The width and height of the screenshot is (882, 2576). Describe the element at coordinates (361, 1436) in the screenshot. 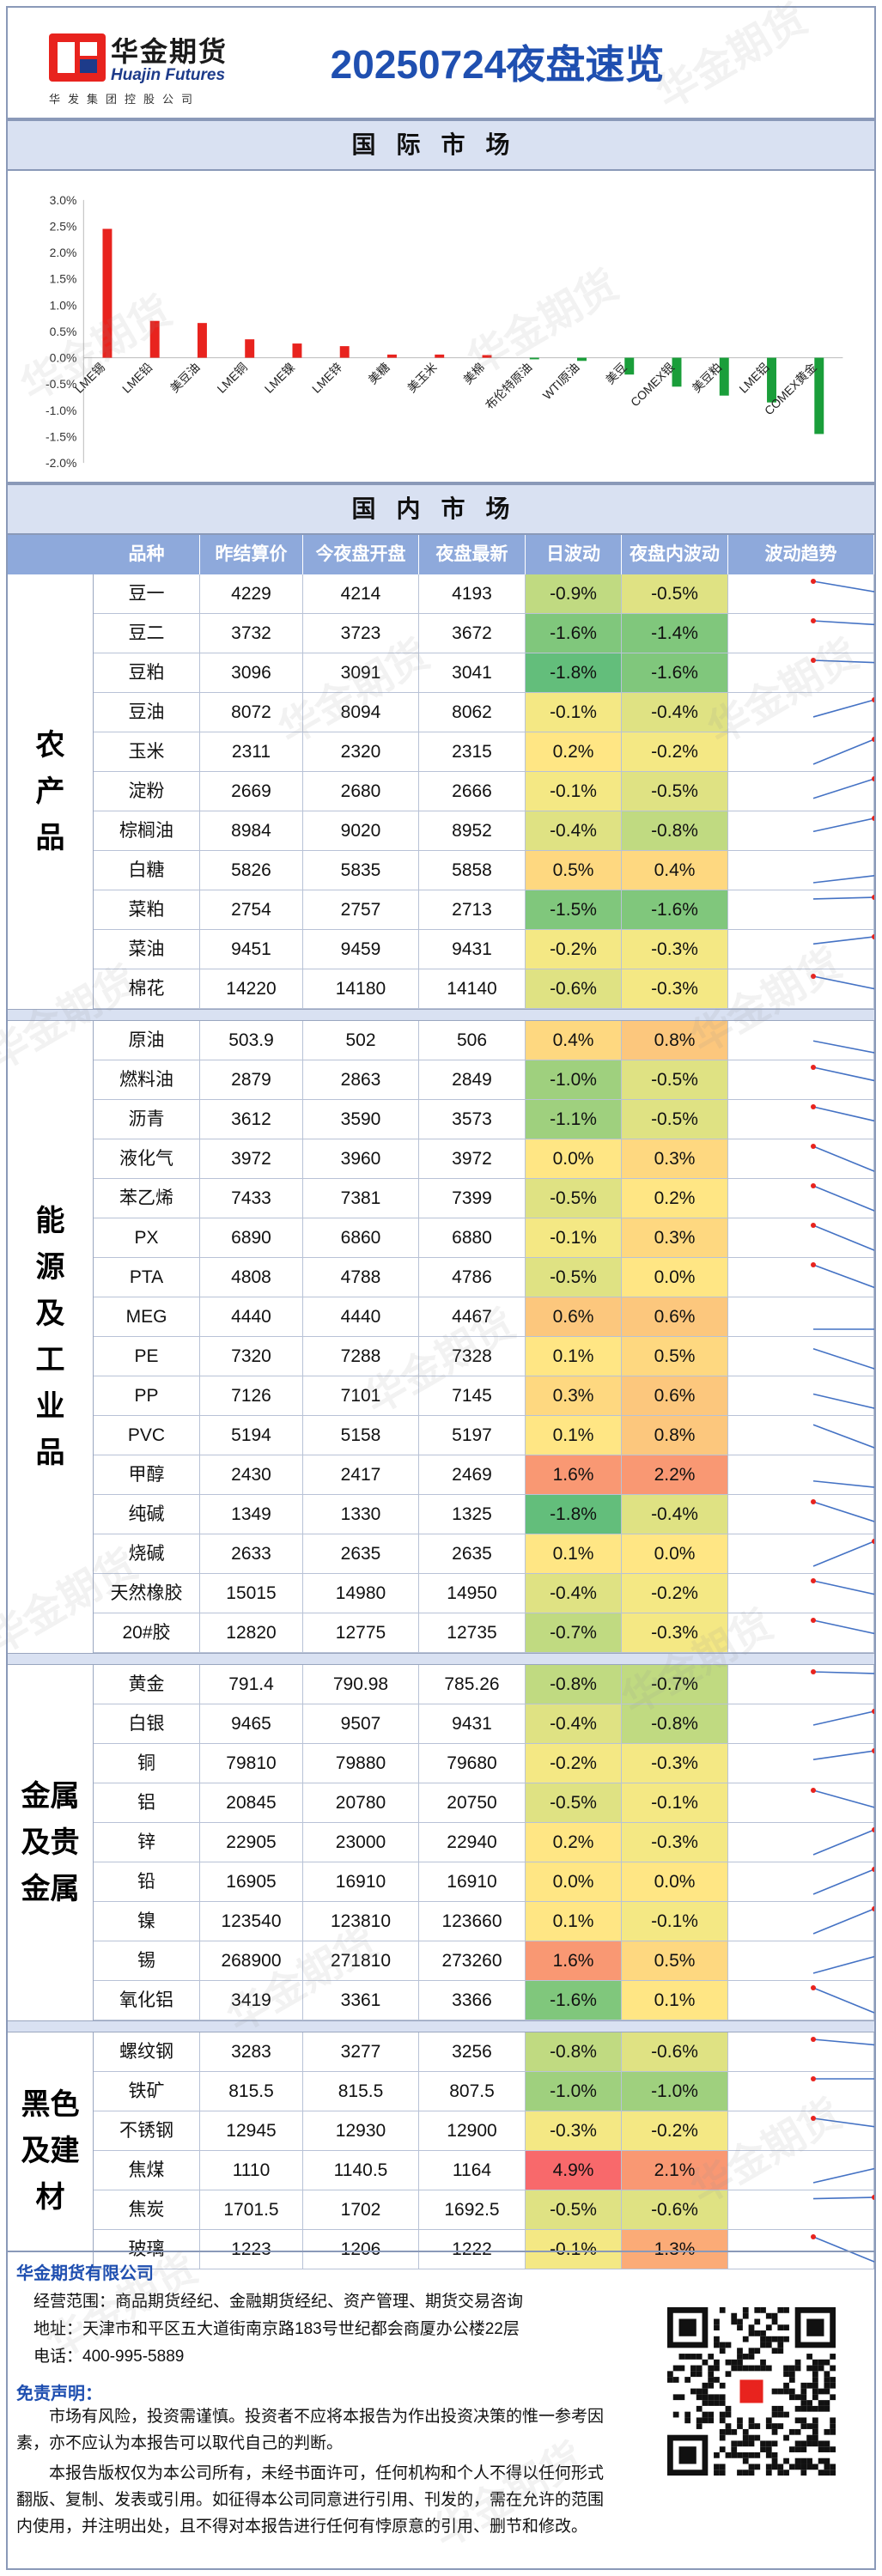

I see `open-cell: 5158` at that location.